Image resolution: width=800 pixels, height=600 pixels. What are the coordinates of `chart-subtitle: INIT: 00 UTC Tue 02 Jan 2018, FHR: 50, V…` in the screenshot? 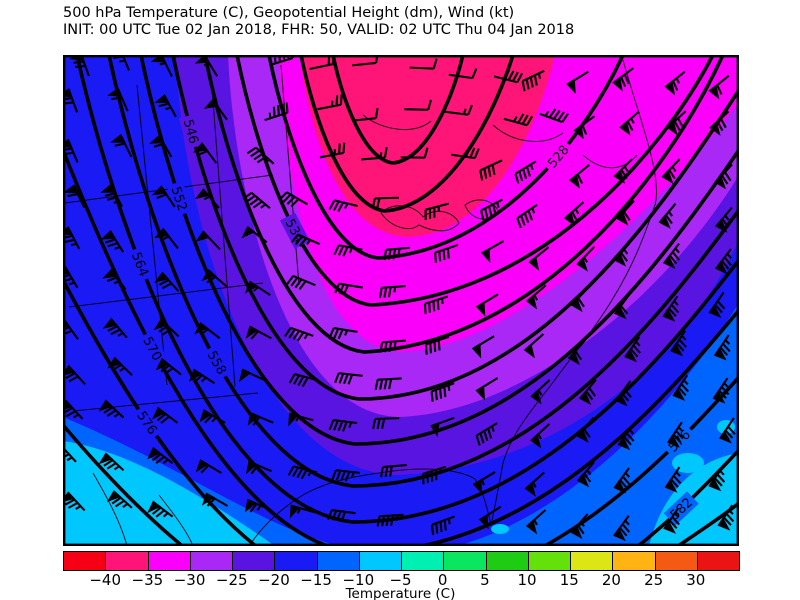 It's located at (319, 30).